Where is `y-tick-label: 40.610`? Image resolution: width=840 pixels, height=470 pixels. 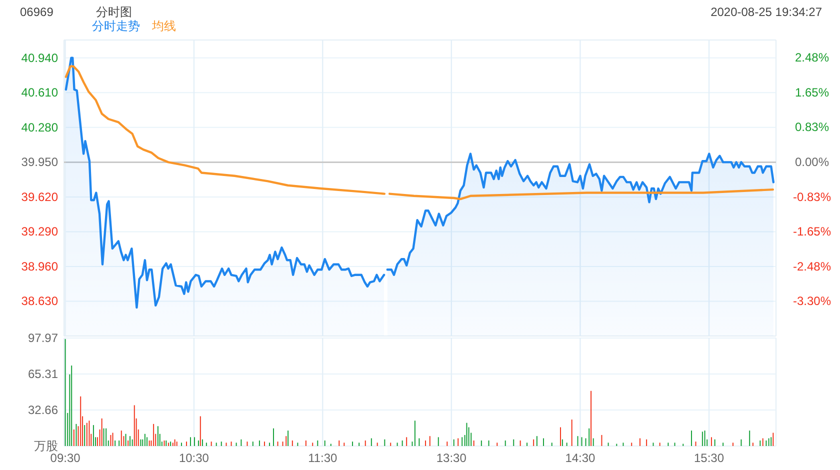
y-tick-label: 40.610 is located at coordinates (39, 93).